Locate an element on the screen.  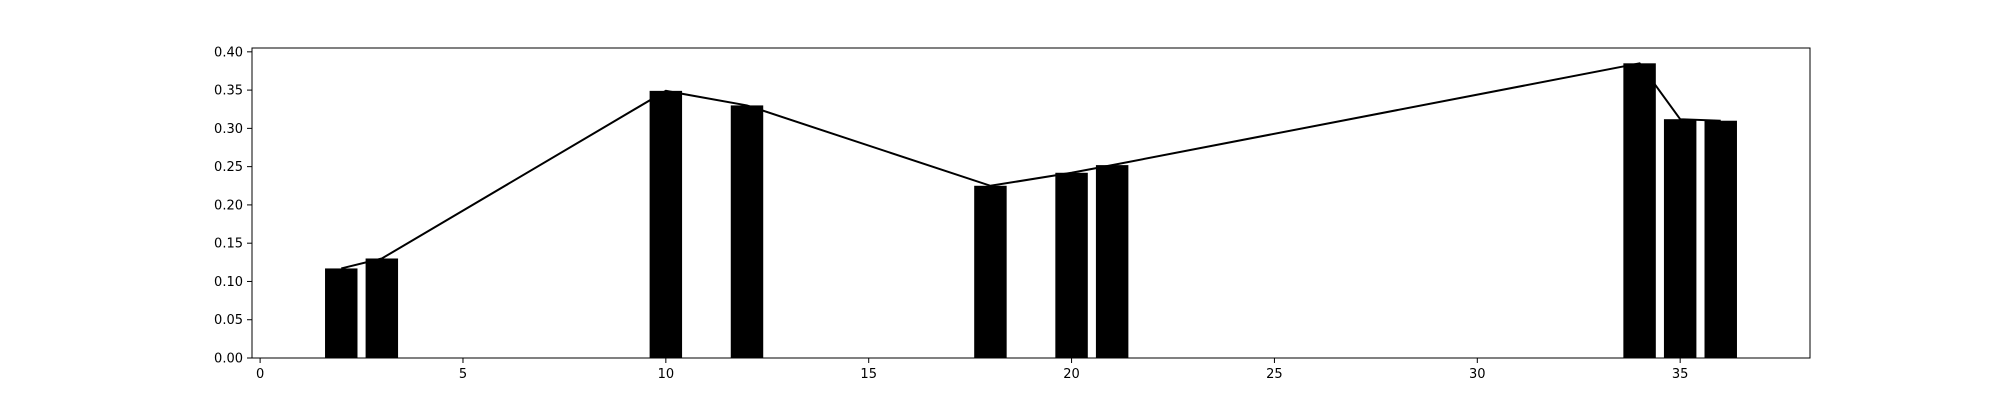
x-tick-label: 15 is located at coordinates (868, 374).